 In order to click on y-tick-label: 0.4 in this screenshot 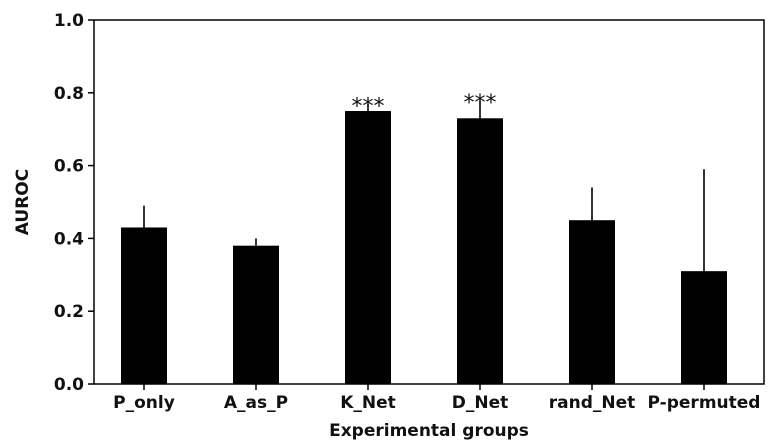, I will do `click(69, 239)`.